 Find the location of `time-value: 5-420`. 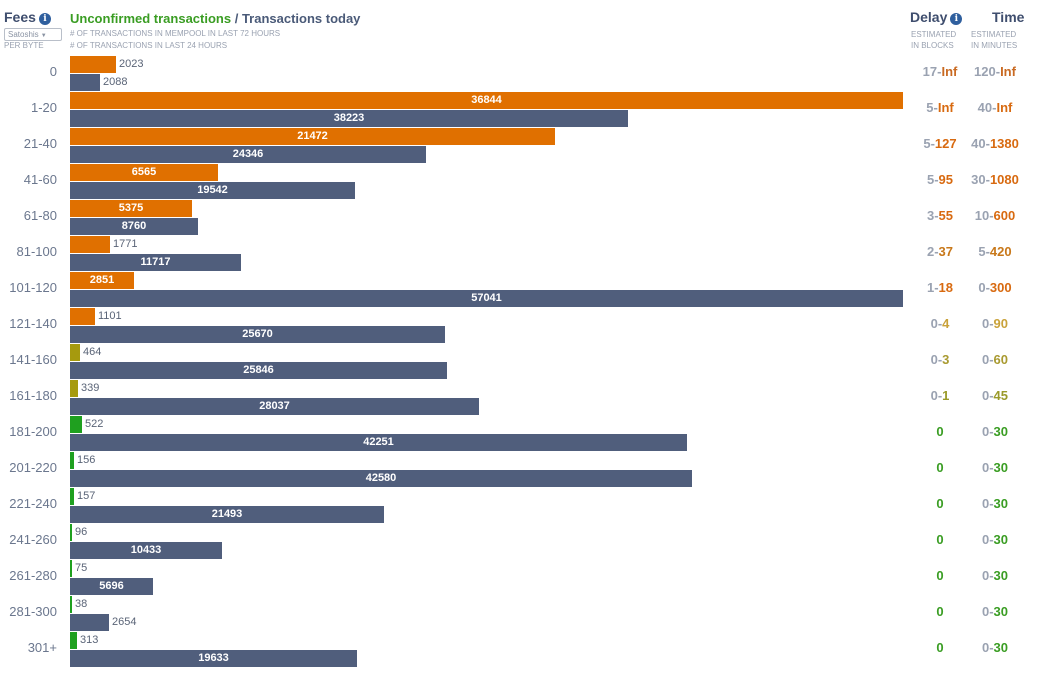

time-value: 5-420 is located at coordinates (995, 251).